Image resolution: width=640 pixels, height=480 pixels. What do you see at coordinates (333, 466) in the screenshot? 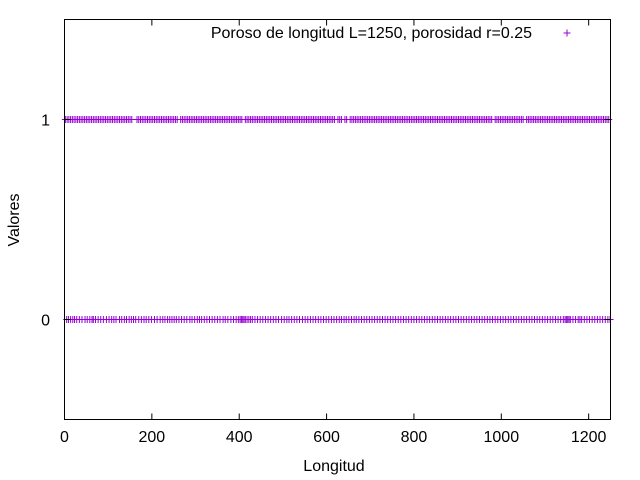
I see `x-axis-label: Longitud` at bounding box center [333, 466].